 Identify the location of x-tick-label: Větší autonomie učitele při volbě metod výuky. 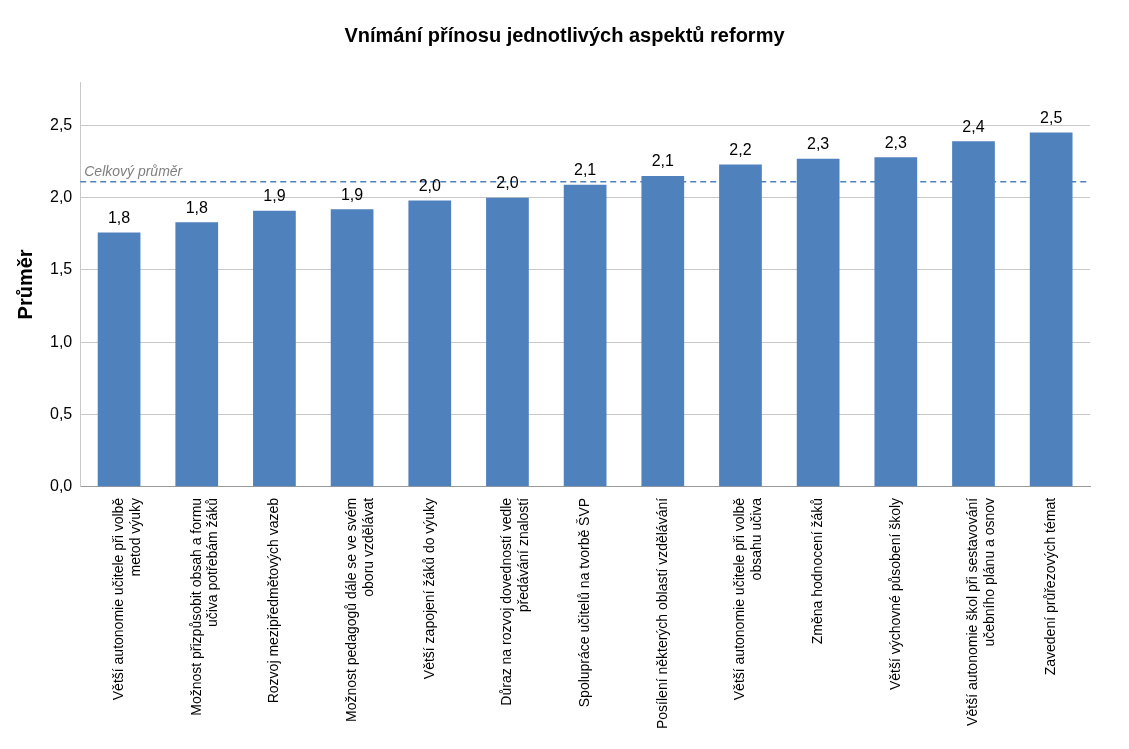
(126, 599).